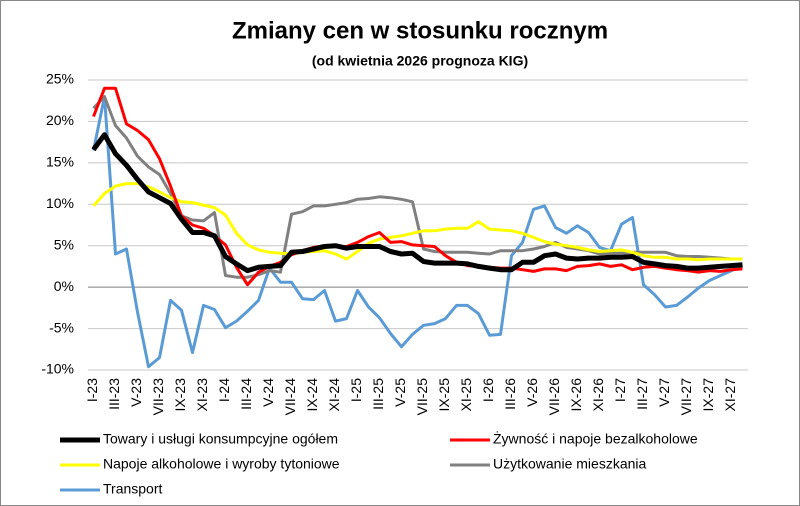 This screenshot has height=506, width=800. I want to click on x-tick-label: III-25, so click(378, 394).